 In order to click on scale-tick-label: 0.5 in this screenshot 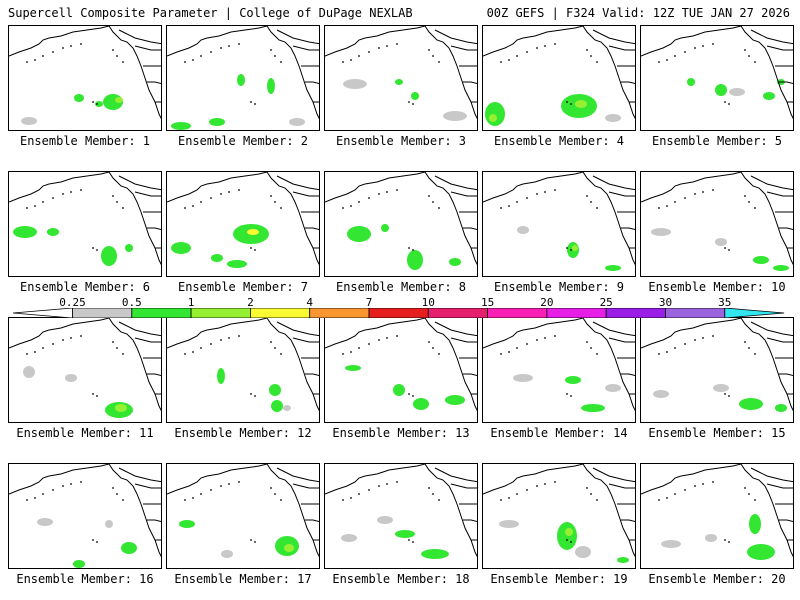, I will do `click(131, 302)`.